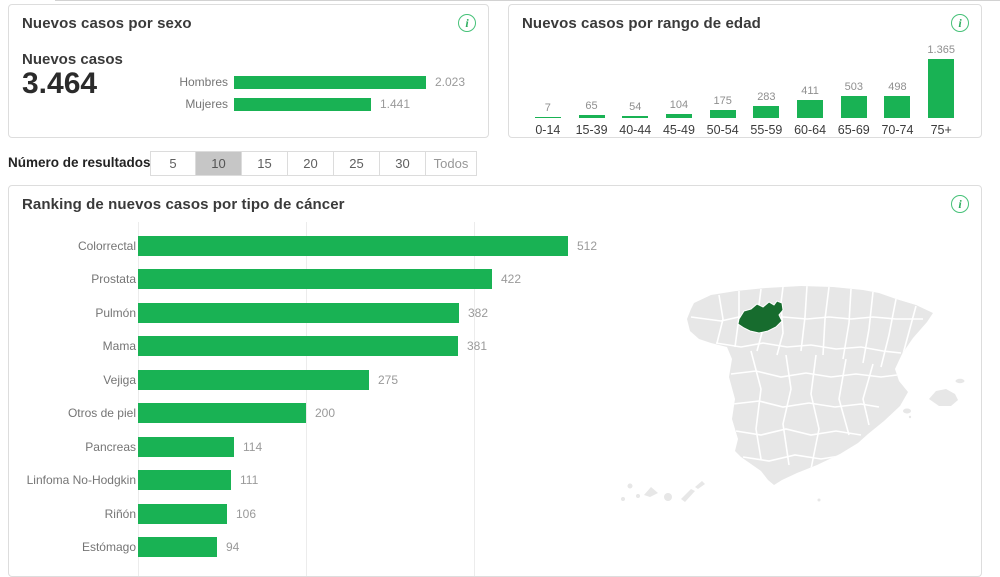  I want to click on total-new-cases-value: 3.464, so click(60, 83).